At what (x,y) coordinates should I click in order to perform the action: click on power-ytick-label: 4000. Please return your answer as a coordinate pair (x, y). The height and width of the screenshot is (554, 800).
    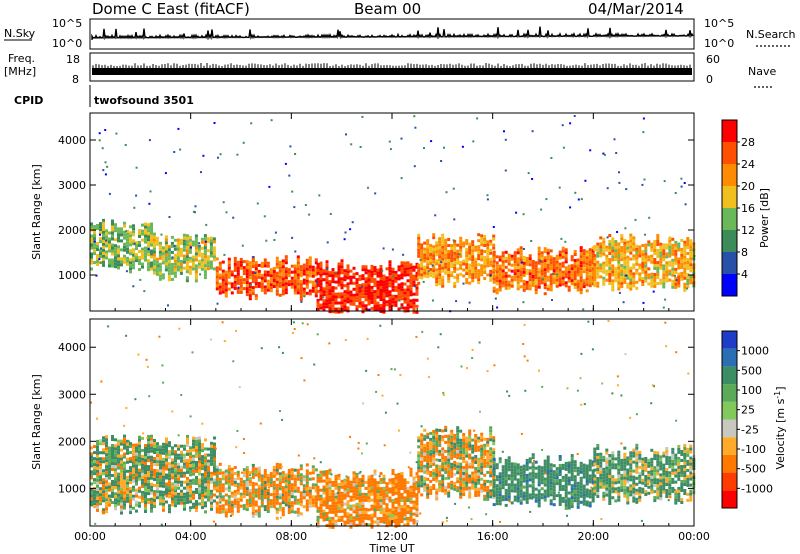
    Looking at the image, I should click on (72, 140).